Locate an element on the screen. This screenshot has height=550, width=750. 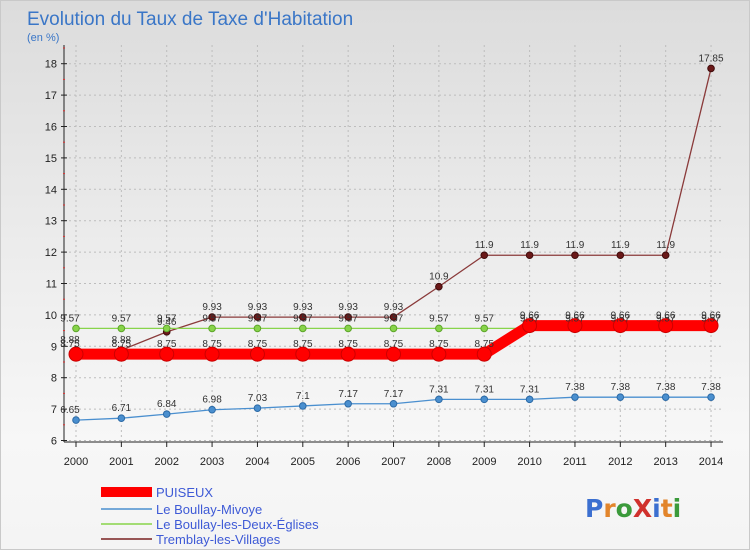
y-tick-label: 17 is located at coordinates (51, 96).